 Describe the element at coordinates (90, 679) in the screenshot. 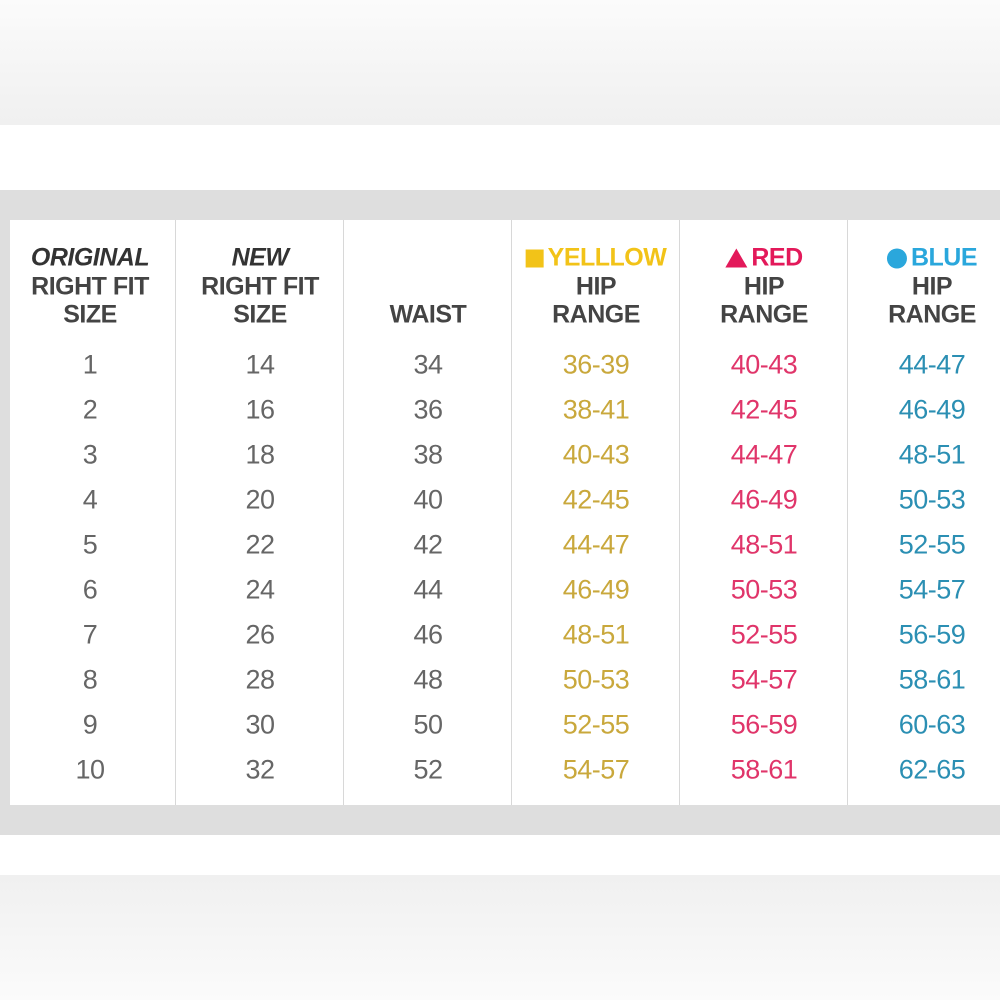

I see `cell-value: 8` at that location.